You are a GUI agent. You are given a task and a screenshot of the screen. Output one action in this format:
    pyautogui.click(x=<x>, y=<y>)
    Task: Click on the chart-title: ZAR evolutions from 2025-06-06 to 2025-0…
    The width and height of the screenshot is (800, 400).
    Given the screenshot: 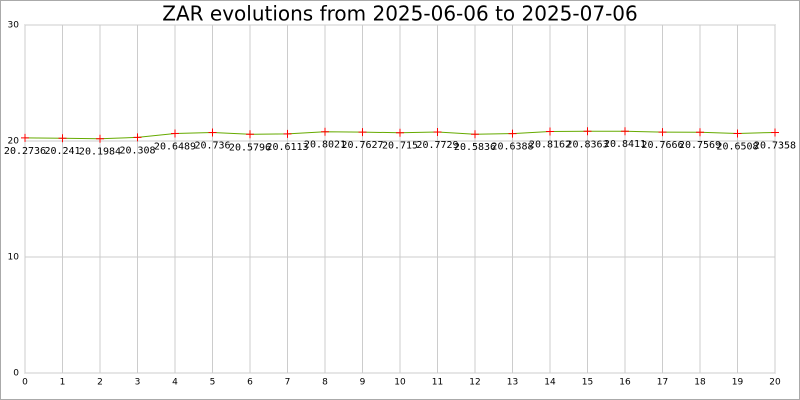 What is the action you would take?
    pyautogui.click(x=400, y=14)
    